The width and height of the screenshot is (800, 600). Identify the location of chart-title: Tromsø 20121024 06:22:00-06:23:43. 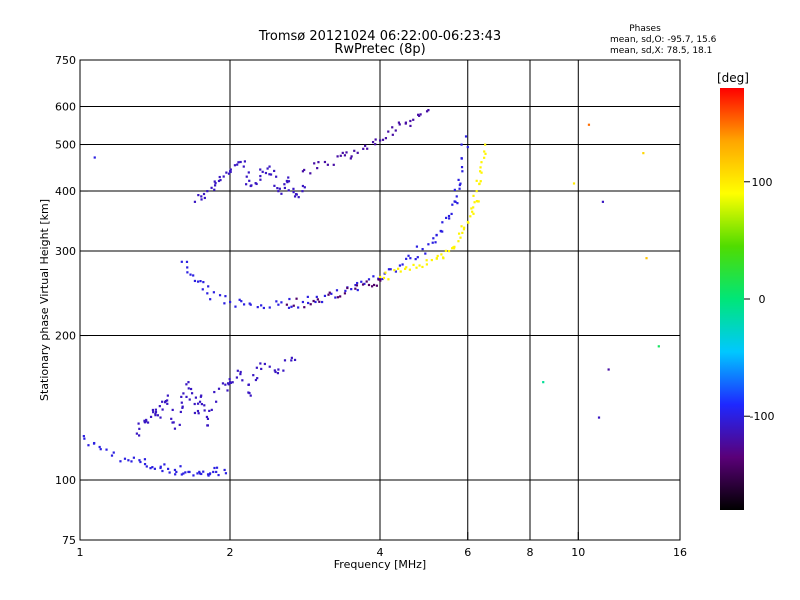
(379, 36).